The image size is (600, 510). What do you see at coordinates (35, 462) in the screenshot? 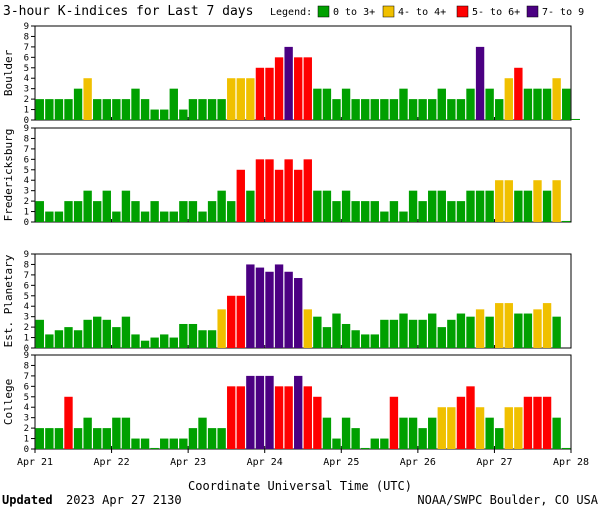
I see `x-tick-label: Apr 21` at bounding box center [35, 462].